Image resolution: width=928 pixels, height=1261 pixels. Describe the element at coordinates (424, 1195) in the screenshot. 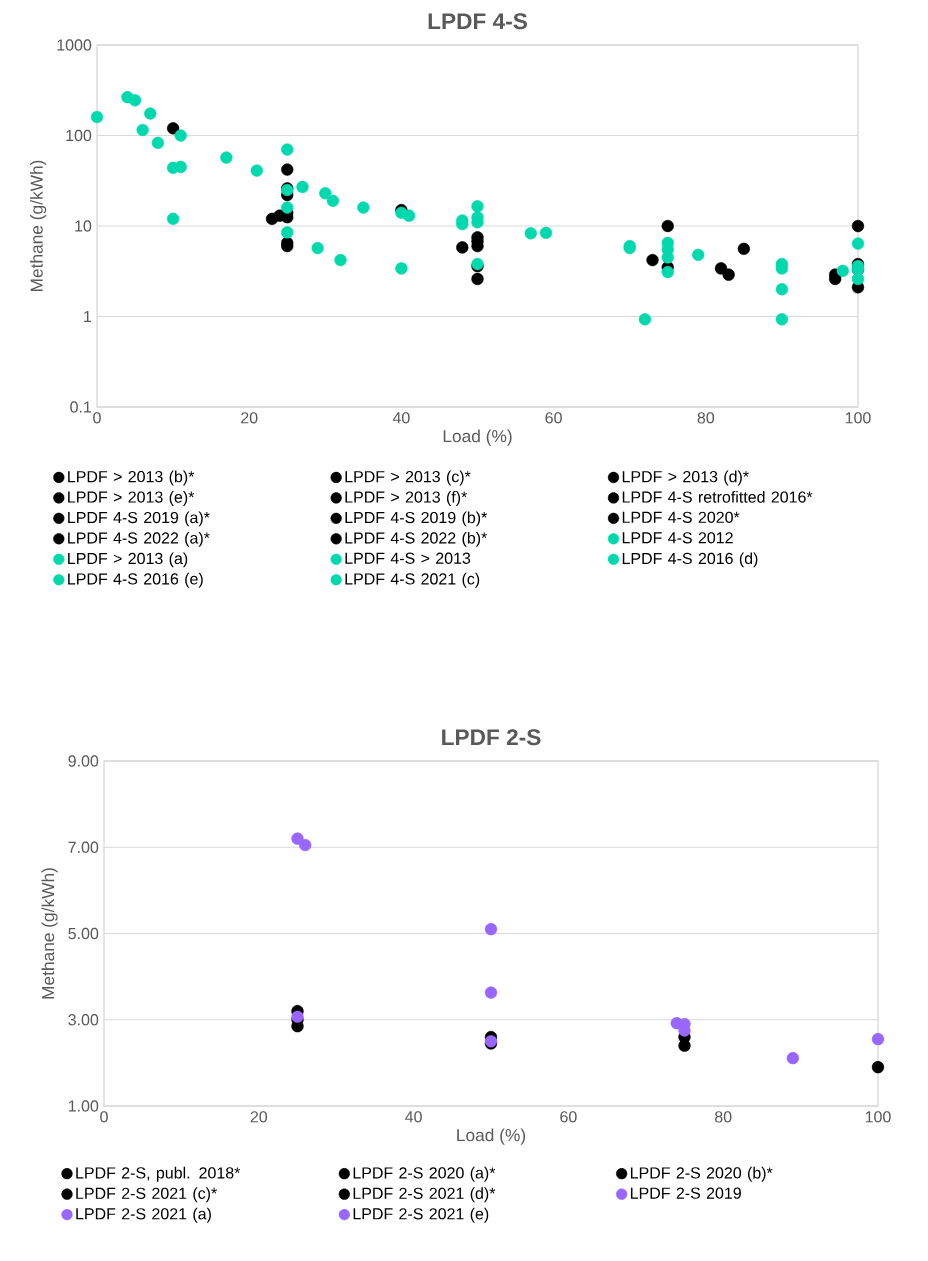

I see `legend-label: LPDF 2-S 2021 (d)*` at that location.